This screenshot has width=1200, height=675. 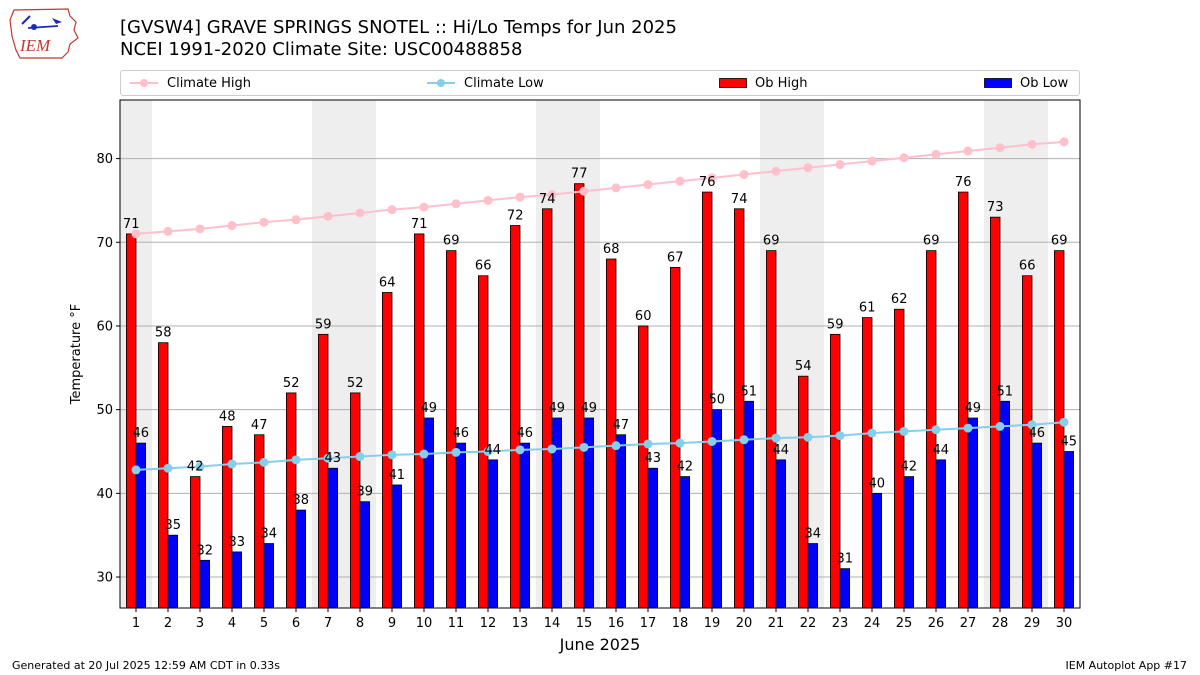 What do you see at coordinates (328, 623) in the screenshot?
I see `x-tick-label: 7` at bounding box center [328, 623].